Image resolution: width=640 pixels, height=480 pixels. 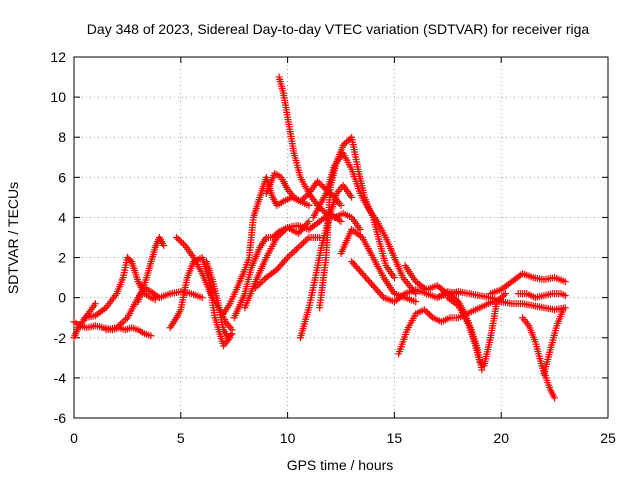 I want to click on y-tick-label: 8, so click(x=62, y=137).